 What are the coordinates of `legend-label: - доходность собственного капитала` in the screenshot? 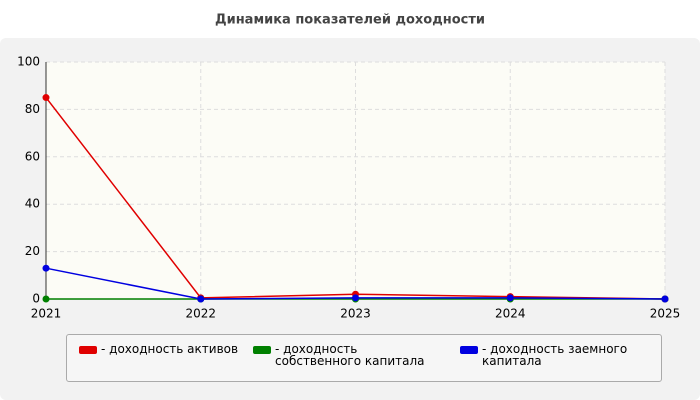 It's located at (350, 355).